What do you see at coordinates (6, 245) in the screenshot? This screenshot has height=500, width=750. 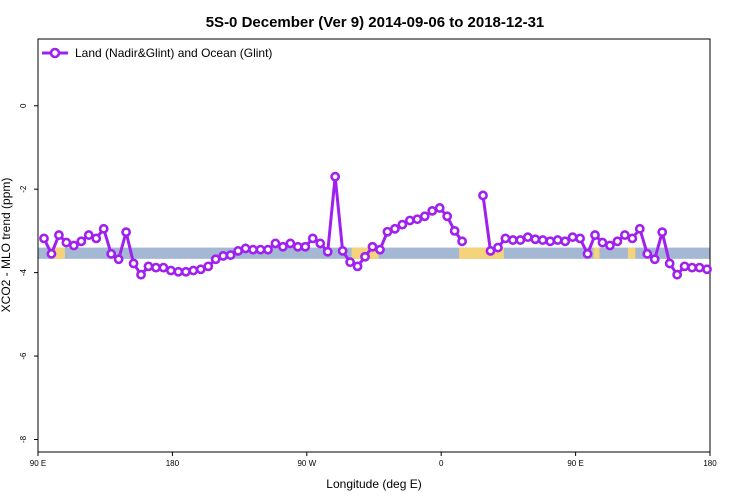 I see `y-axis-label: XCO2 - MLO trend (ppm)` at bounding box center [6, 245].